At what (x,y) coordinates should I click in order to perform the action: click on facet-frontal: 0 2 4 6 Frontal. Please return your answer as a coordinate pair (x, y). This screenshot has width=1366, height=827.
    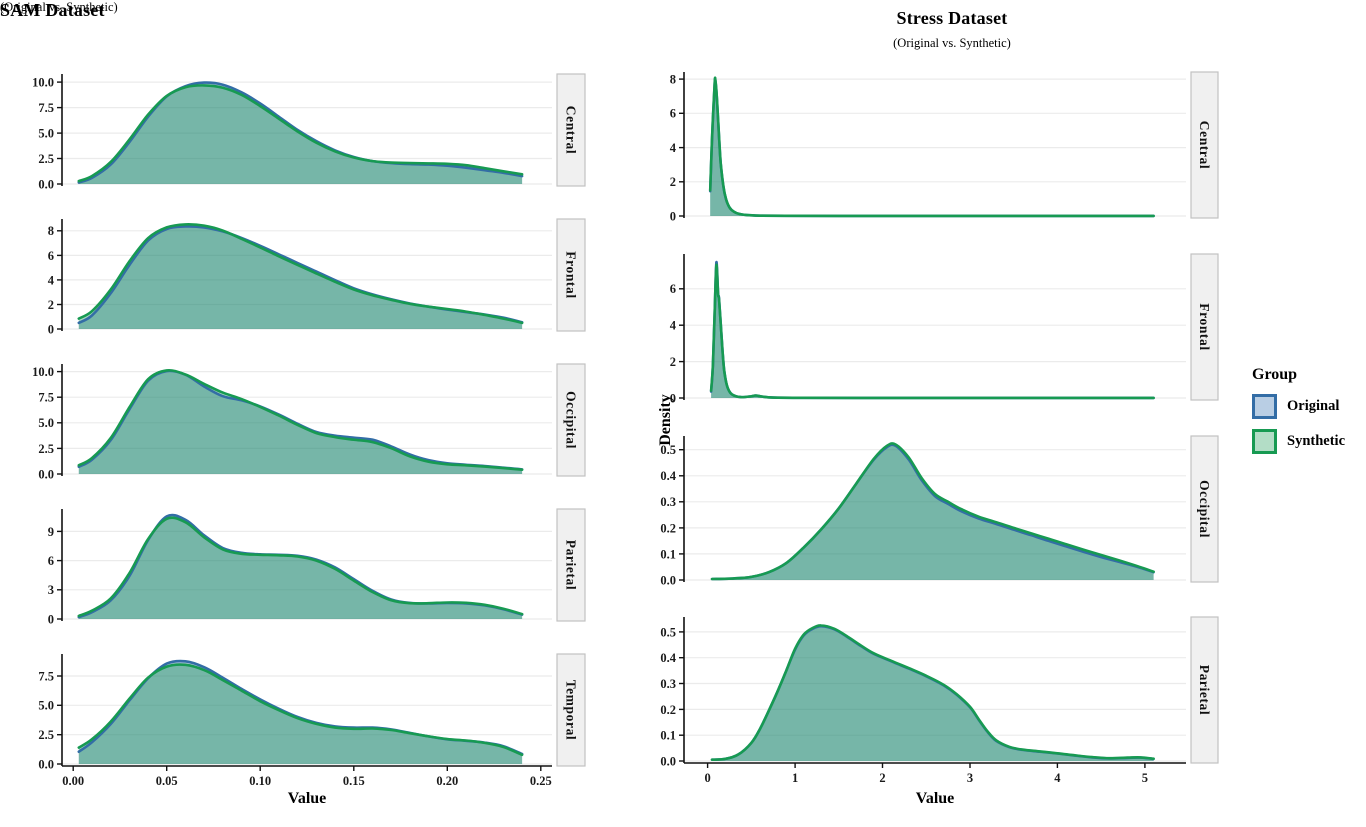
    Looking at the image, I should click on (944, 329).